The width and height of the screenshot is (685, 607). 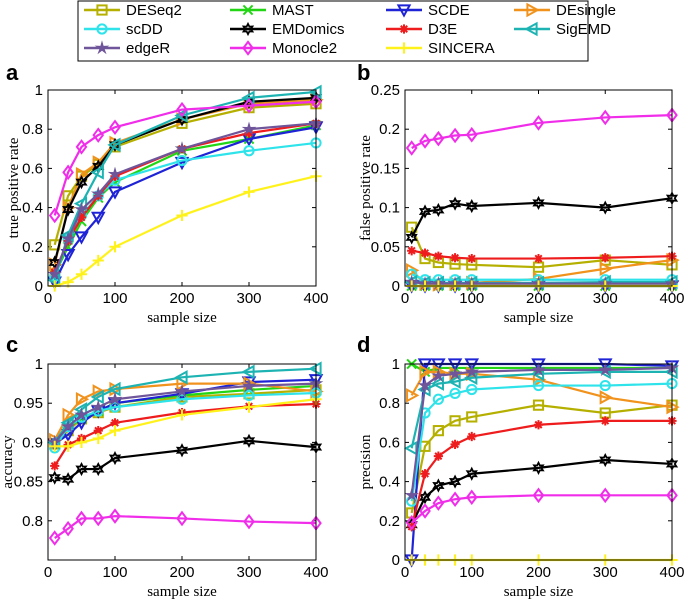 I want to click on series-monocle2, so click(x=541, y=131).